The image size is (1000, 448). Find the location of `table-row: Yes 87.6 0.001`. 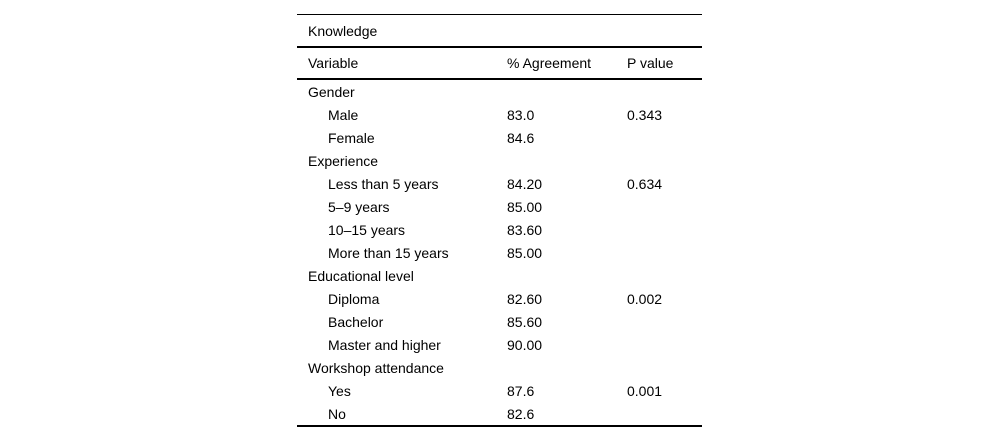

table-row: Yes 87.6 0.001 is located at coordinates (499, 390).